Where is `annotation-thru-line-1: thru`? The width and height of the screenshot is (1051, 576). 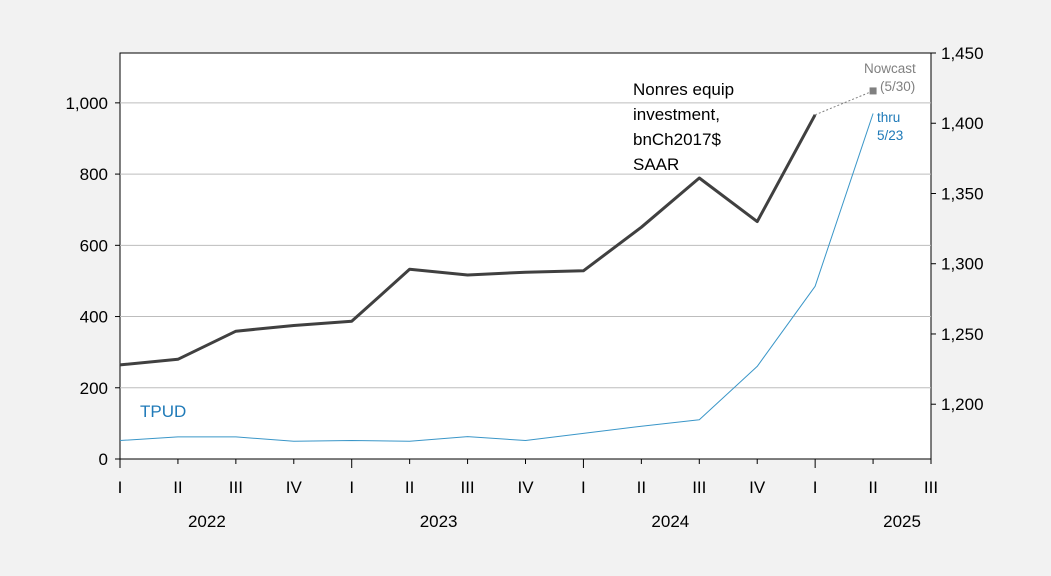 annotation-thru-line-1: thru is located at coordinates (888, 117).